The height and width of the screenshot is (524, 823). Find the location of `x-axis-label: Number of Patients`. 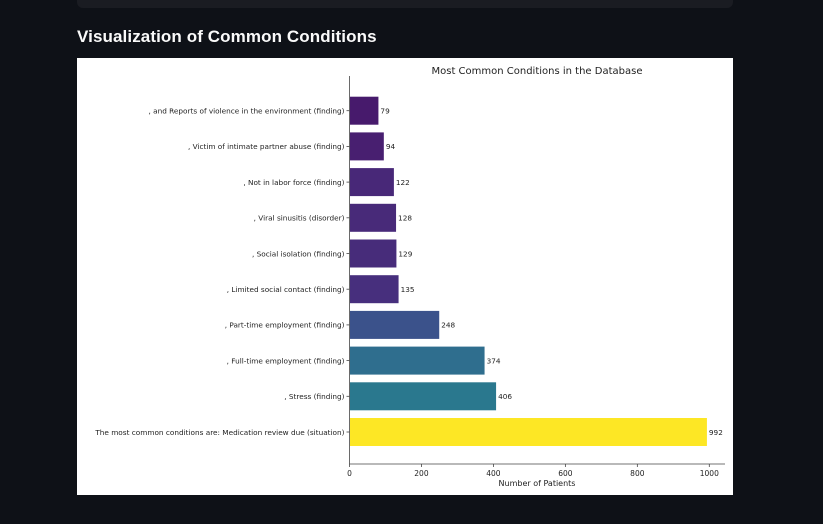

x-axis-label: Number of Patients is located at coordinates (537, 483).